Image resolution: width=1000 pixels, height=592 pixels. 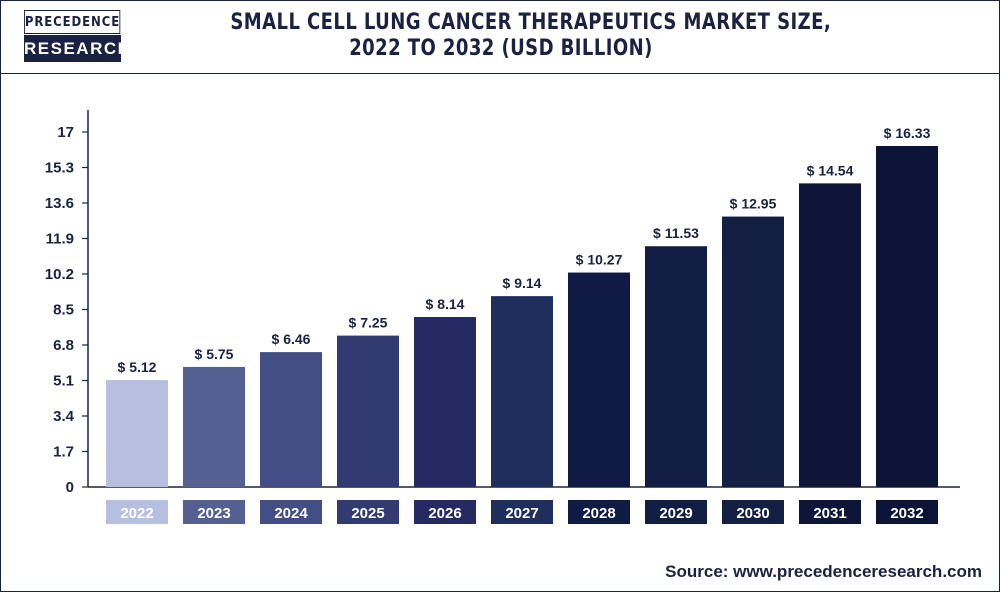 I want to click on source-note: Source: www.precedenceresearch.com, so click(x=823, y=572).